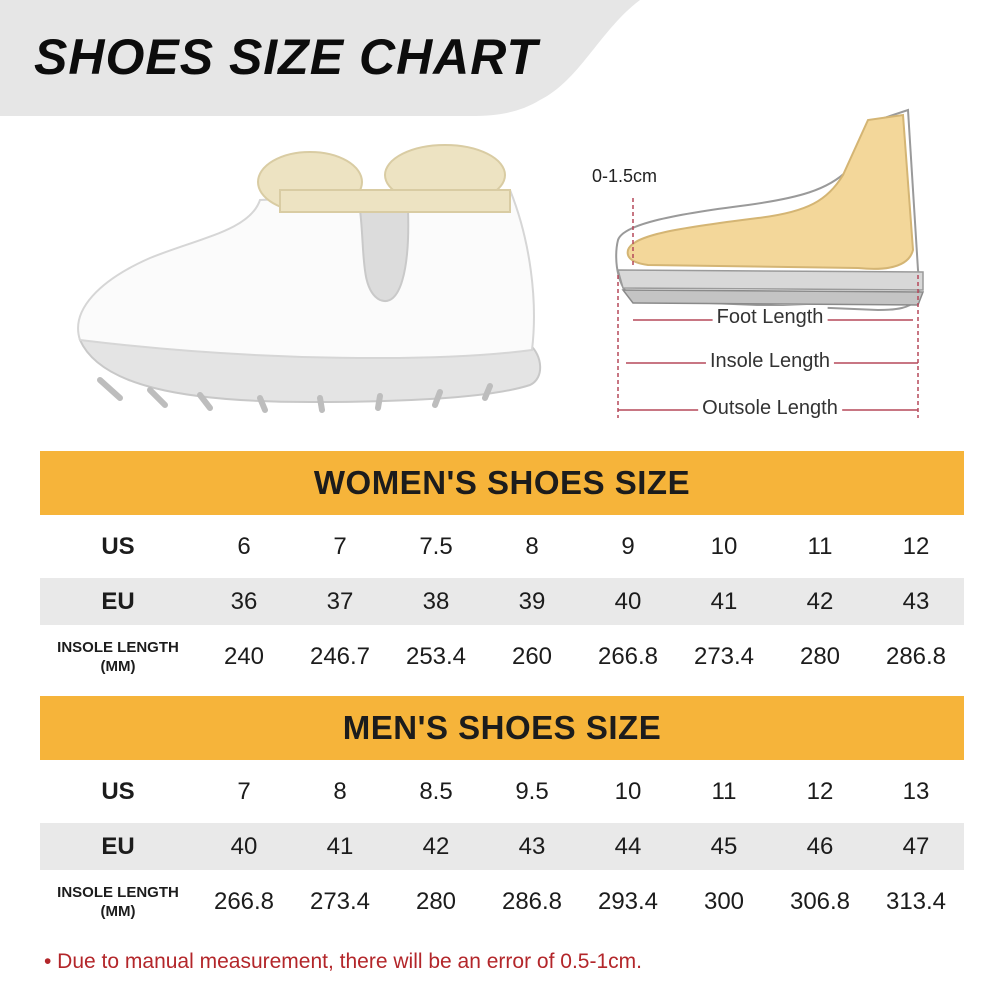 This screenshot has width=1001, height=1001. What do you see at coordinates (436, 791) in the screenshot?
I see `table-cell: 8.5` at bounding box center [436, 791].